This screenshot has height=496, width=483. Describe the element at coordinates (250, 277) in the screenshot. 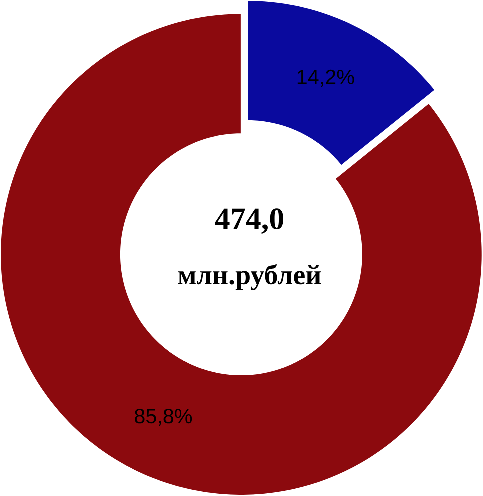

I see `text: млн.рублей` at that location.